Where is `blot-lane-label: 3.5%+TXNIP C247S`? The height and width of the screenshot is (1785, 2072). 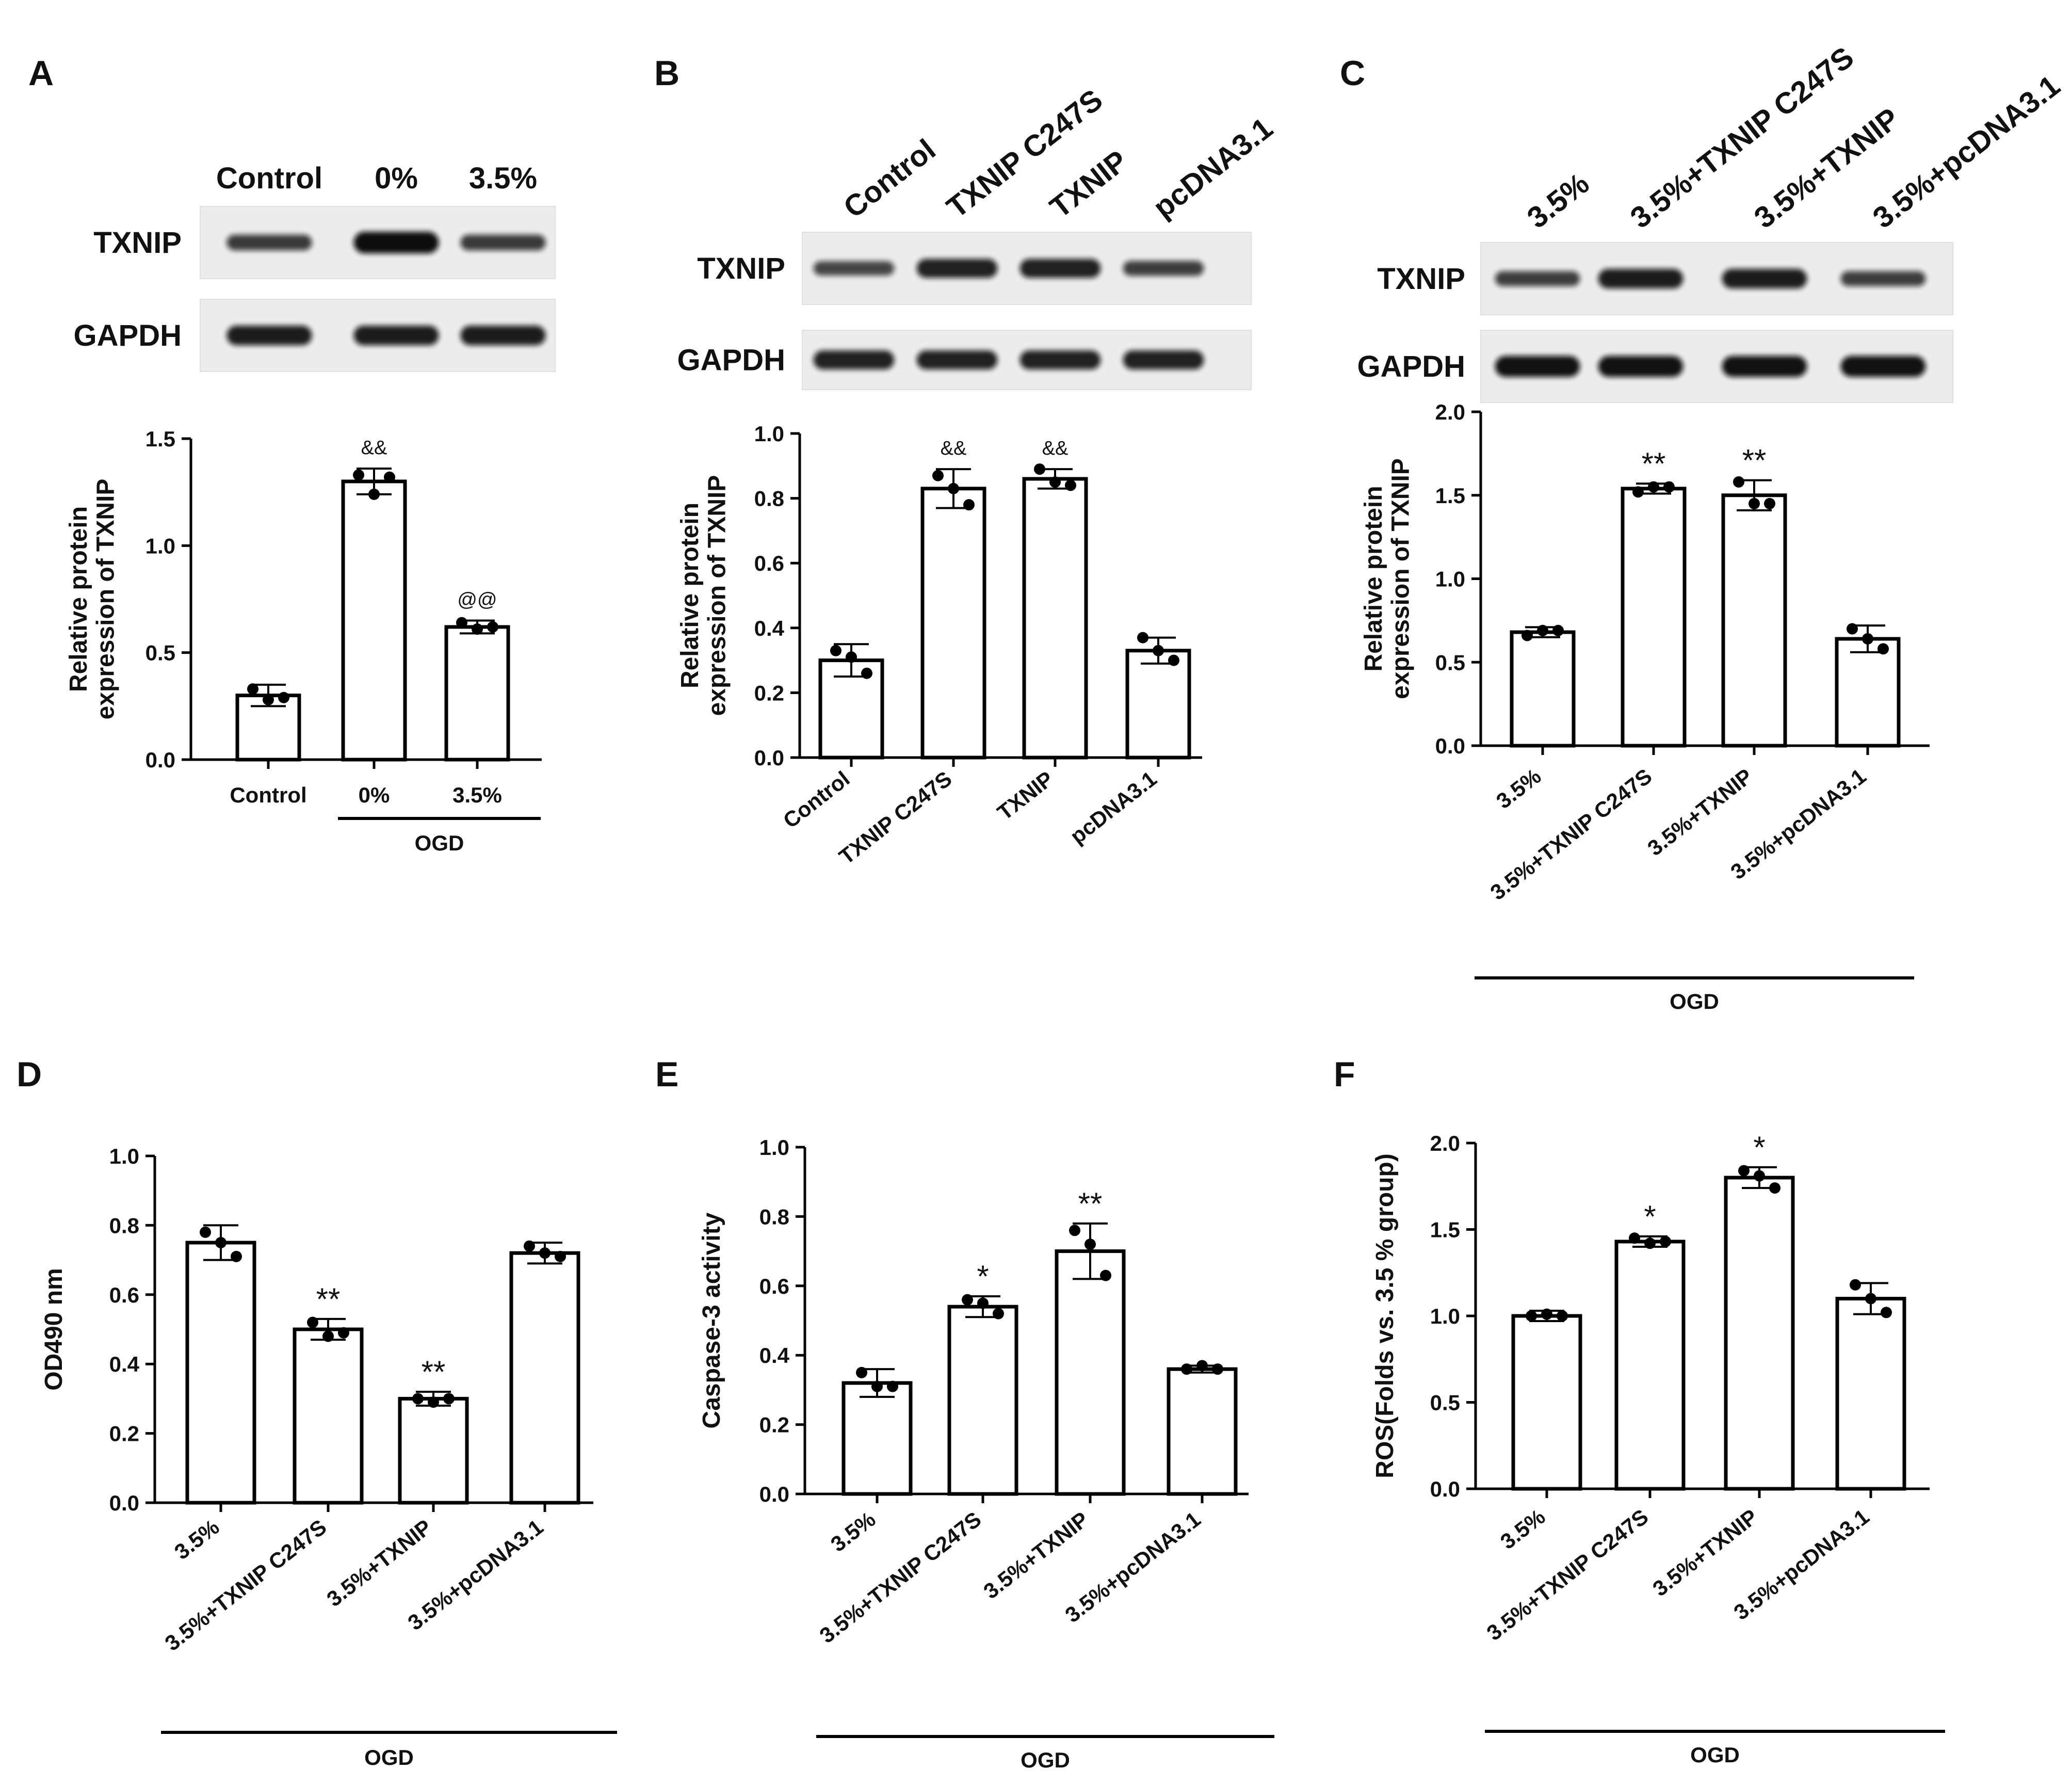 blot-lane-label: 3.5%+TXNIP C247S is located at coordinates (1742, 137).